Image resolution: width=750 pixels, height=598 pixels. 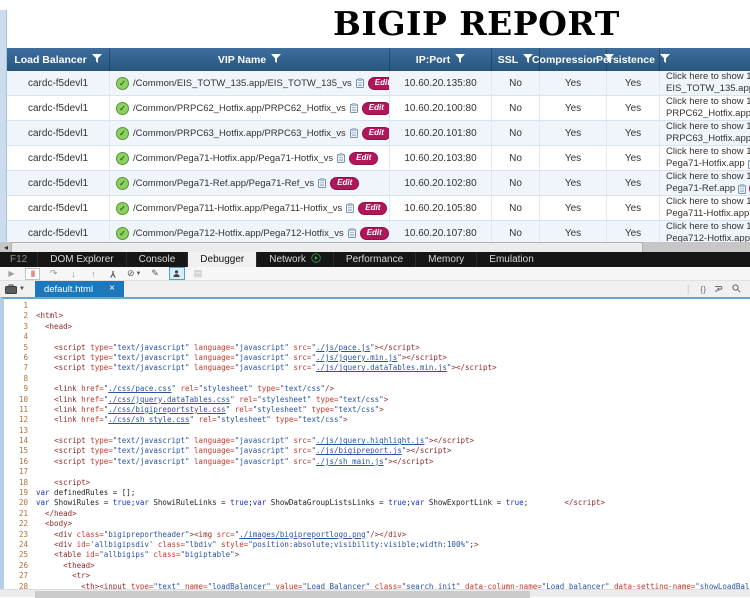 What do you see at coordinates (20, 420) in the screenshot?
I see `gutter-line-number: 12` at bounding box center [20, 420].